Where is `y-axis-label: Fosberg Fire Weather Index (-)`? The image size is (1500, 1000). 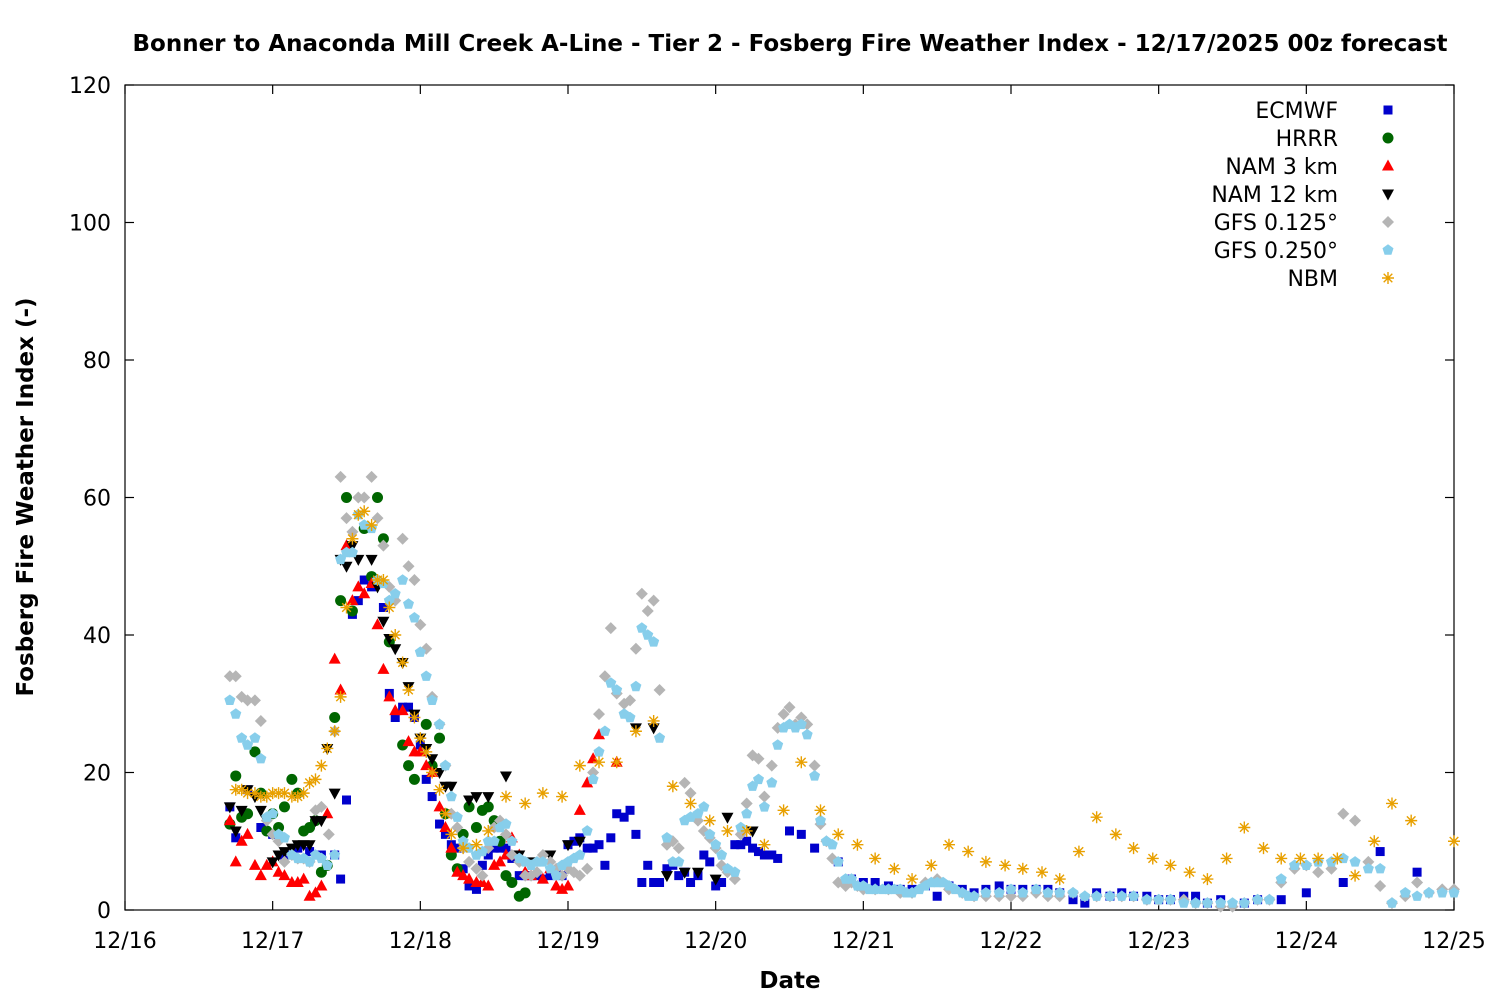
y-axis-label: Fosberg Fire Weather Index (-) is located at coordinates (26, 496).